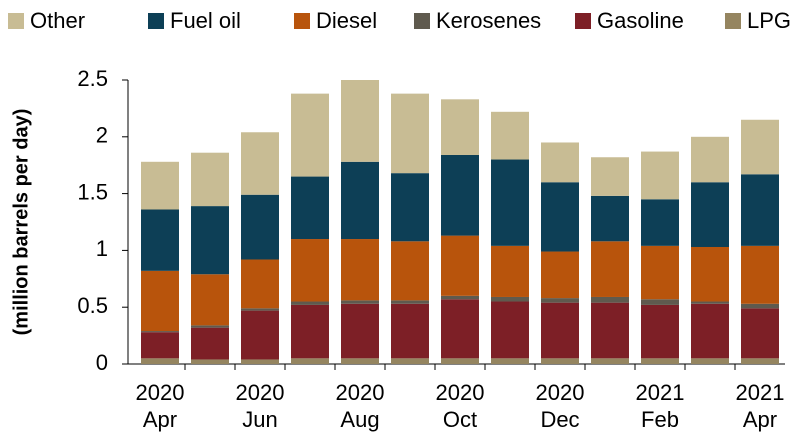  What do you see at coordinates (57, 20) in the screenshot?
I see `legend-label: Other` at bounding box center [57, 20].